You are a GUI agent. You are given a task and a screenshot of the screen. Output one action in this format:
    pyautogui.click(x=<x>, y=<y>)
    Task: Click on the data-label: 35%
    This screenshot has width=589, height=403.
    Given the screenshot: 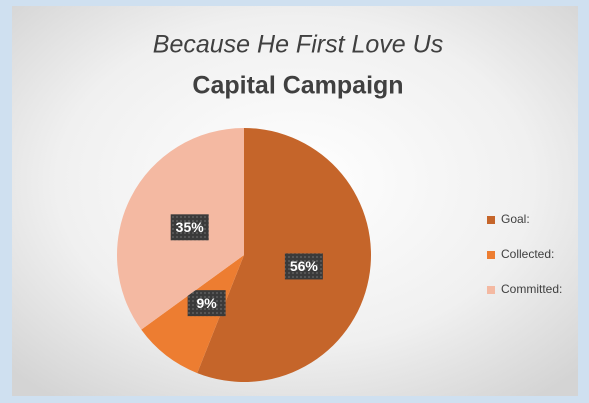 What is the action you would take?
    pyautogui.click(x=190, y=227)
    